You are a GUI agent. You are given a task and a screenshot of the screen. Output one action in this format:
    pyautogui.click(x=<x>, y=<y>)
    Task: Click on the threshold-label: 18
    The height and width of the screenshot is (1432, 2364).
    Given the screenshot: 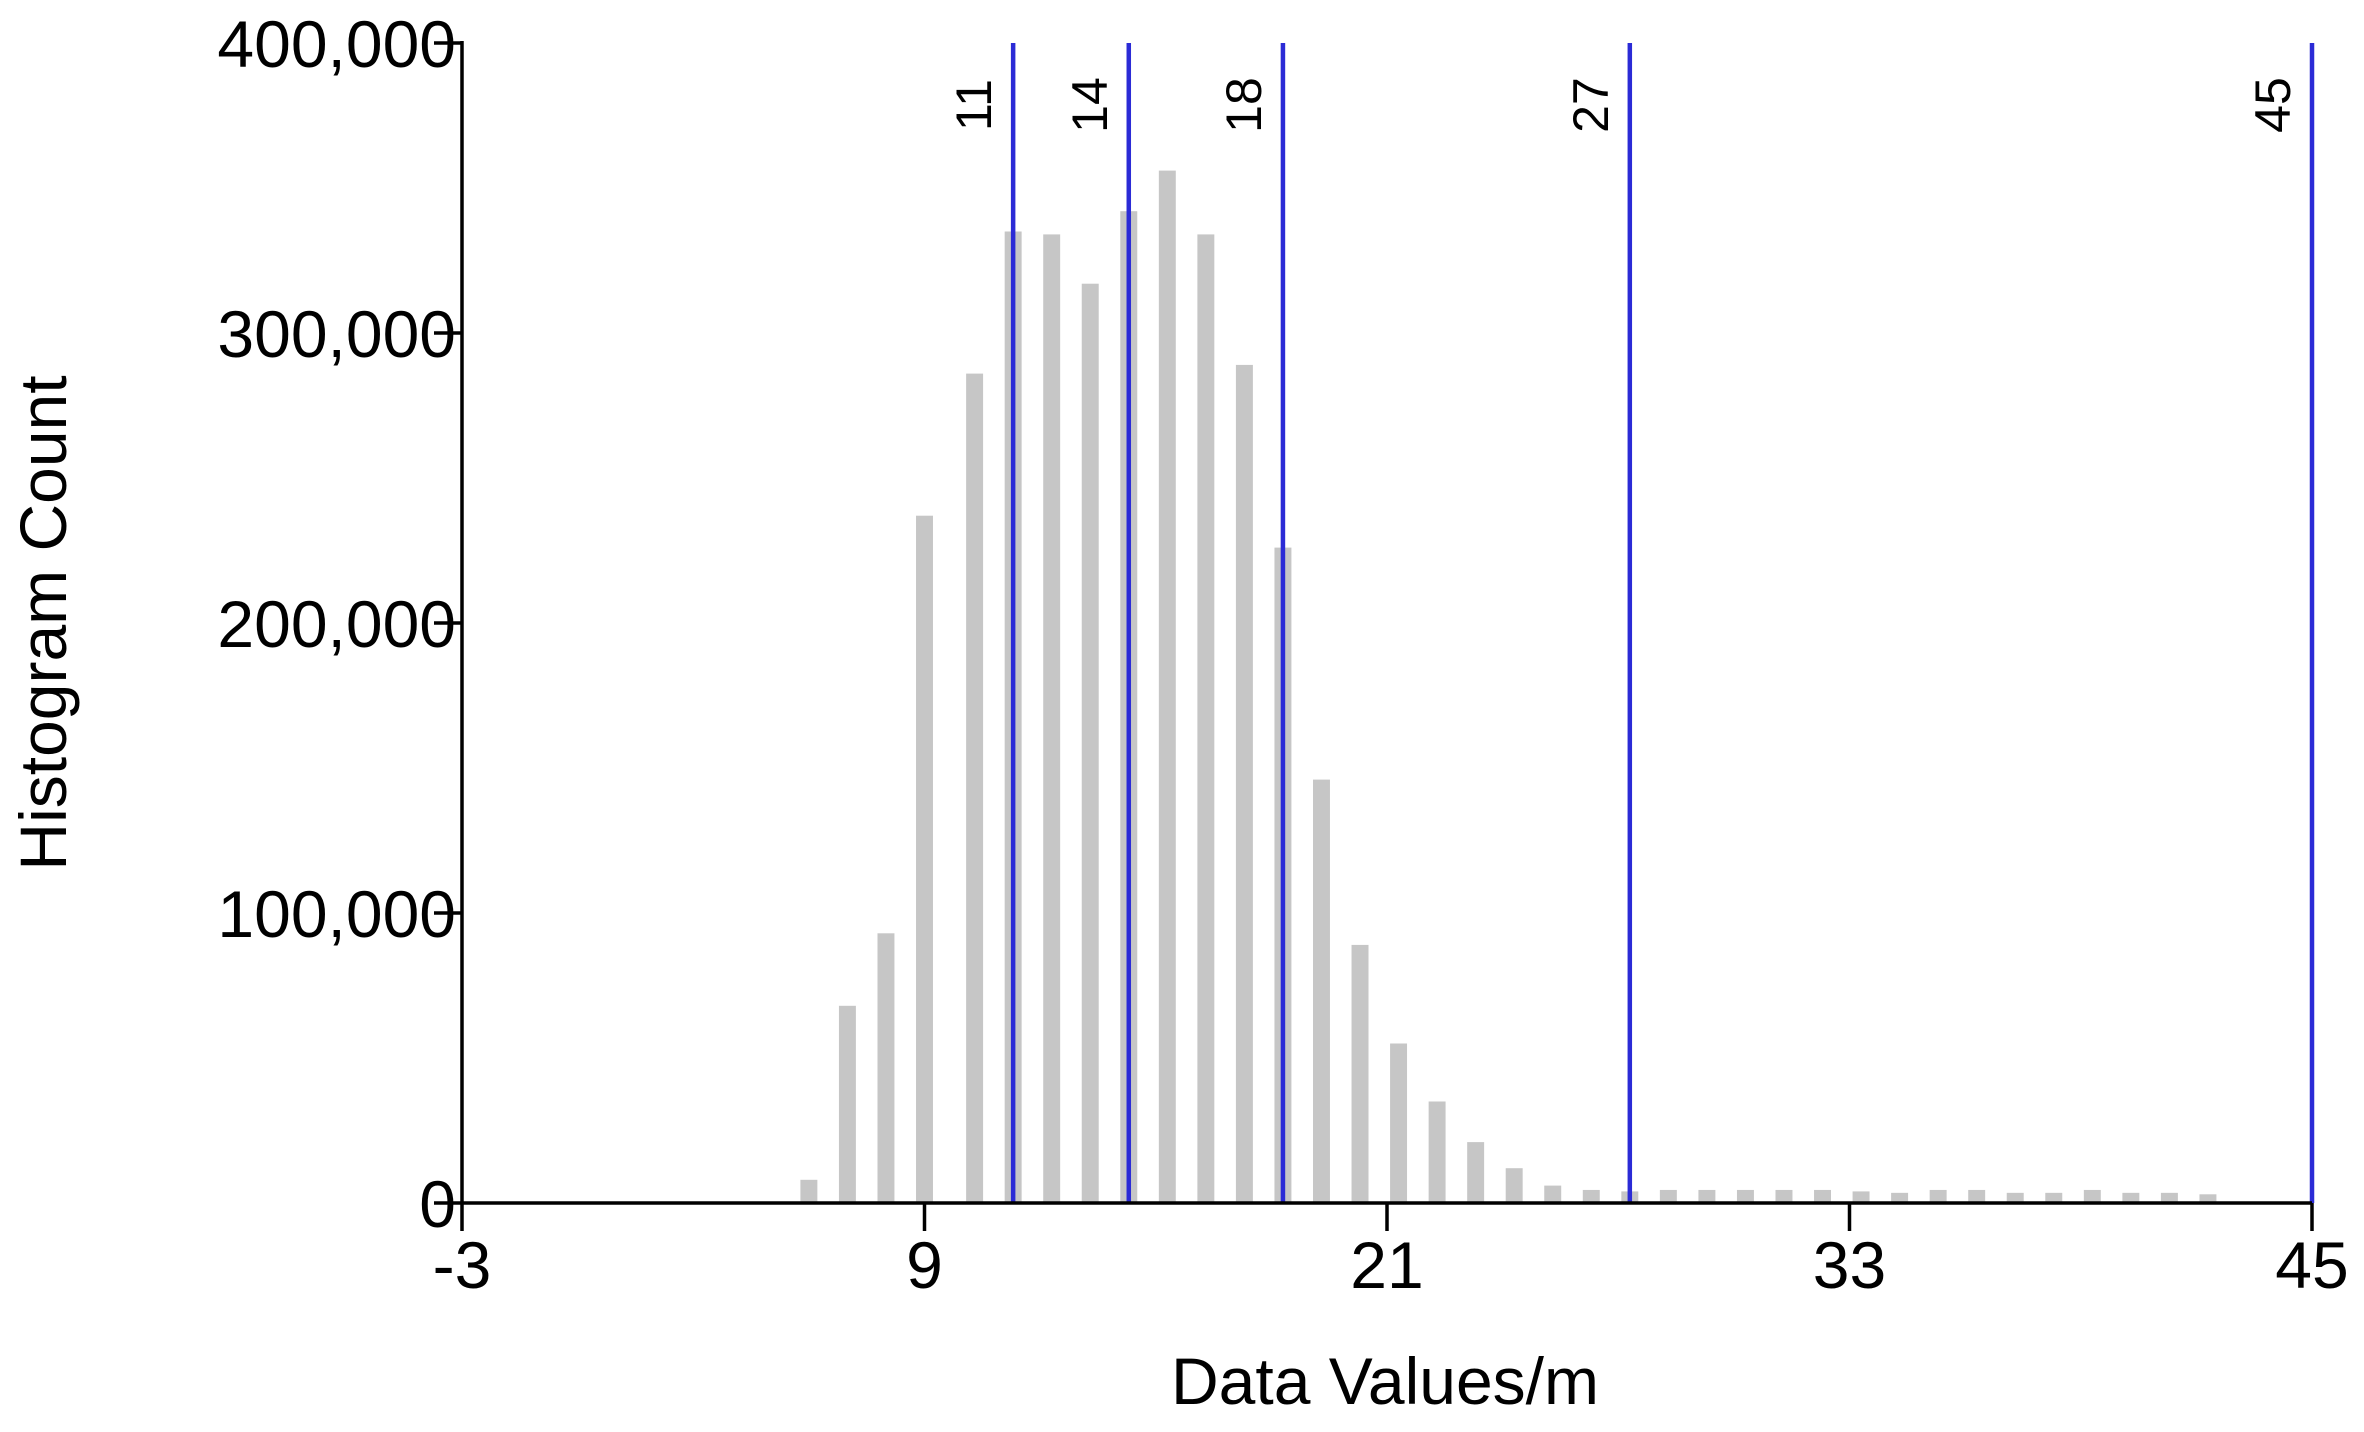 What is the action you would take?
    pyautogui.click(x=1244, y=105)
    